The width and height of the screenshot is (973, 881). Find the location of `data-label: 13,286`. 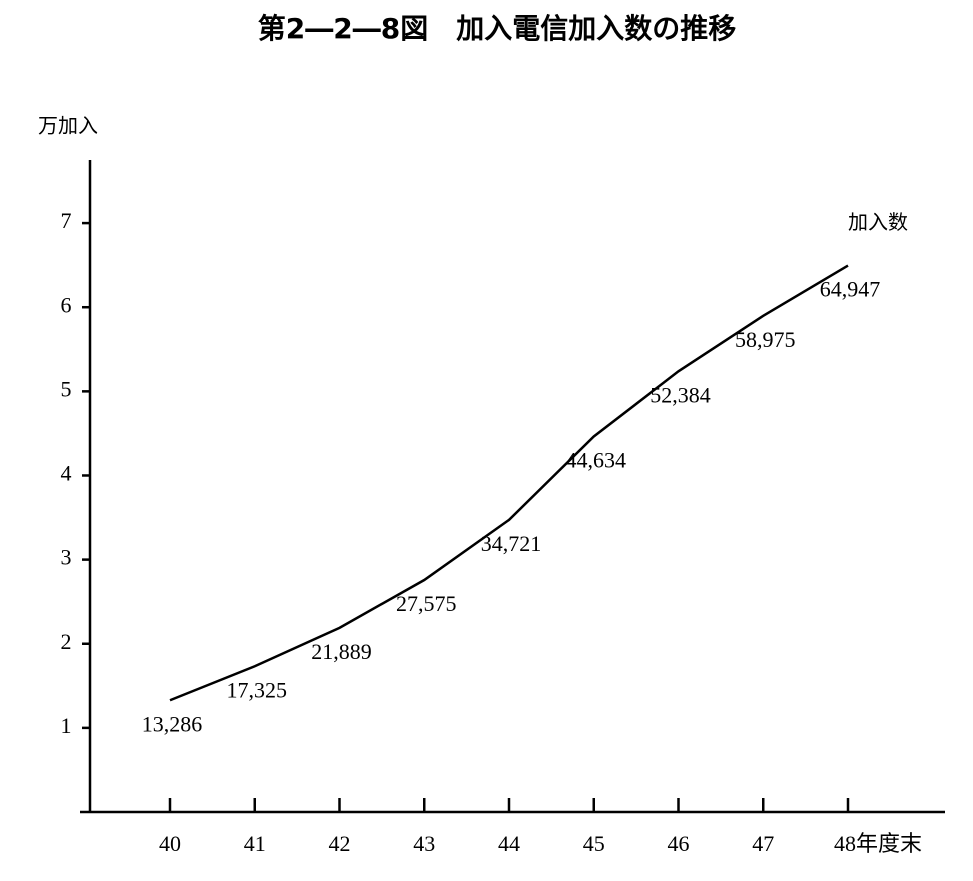

data-label: 13,286 is located at coordinates (172, 723).